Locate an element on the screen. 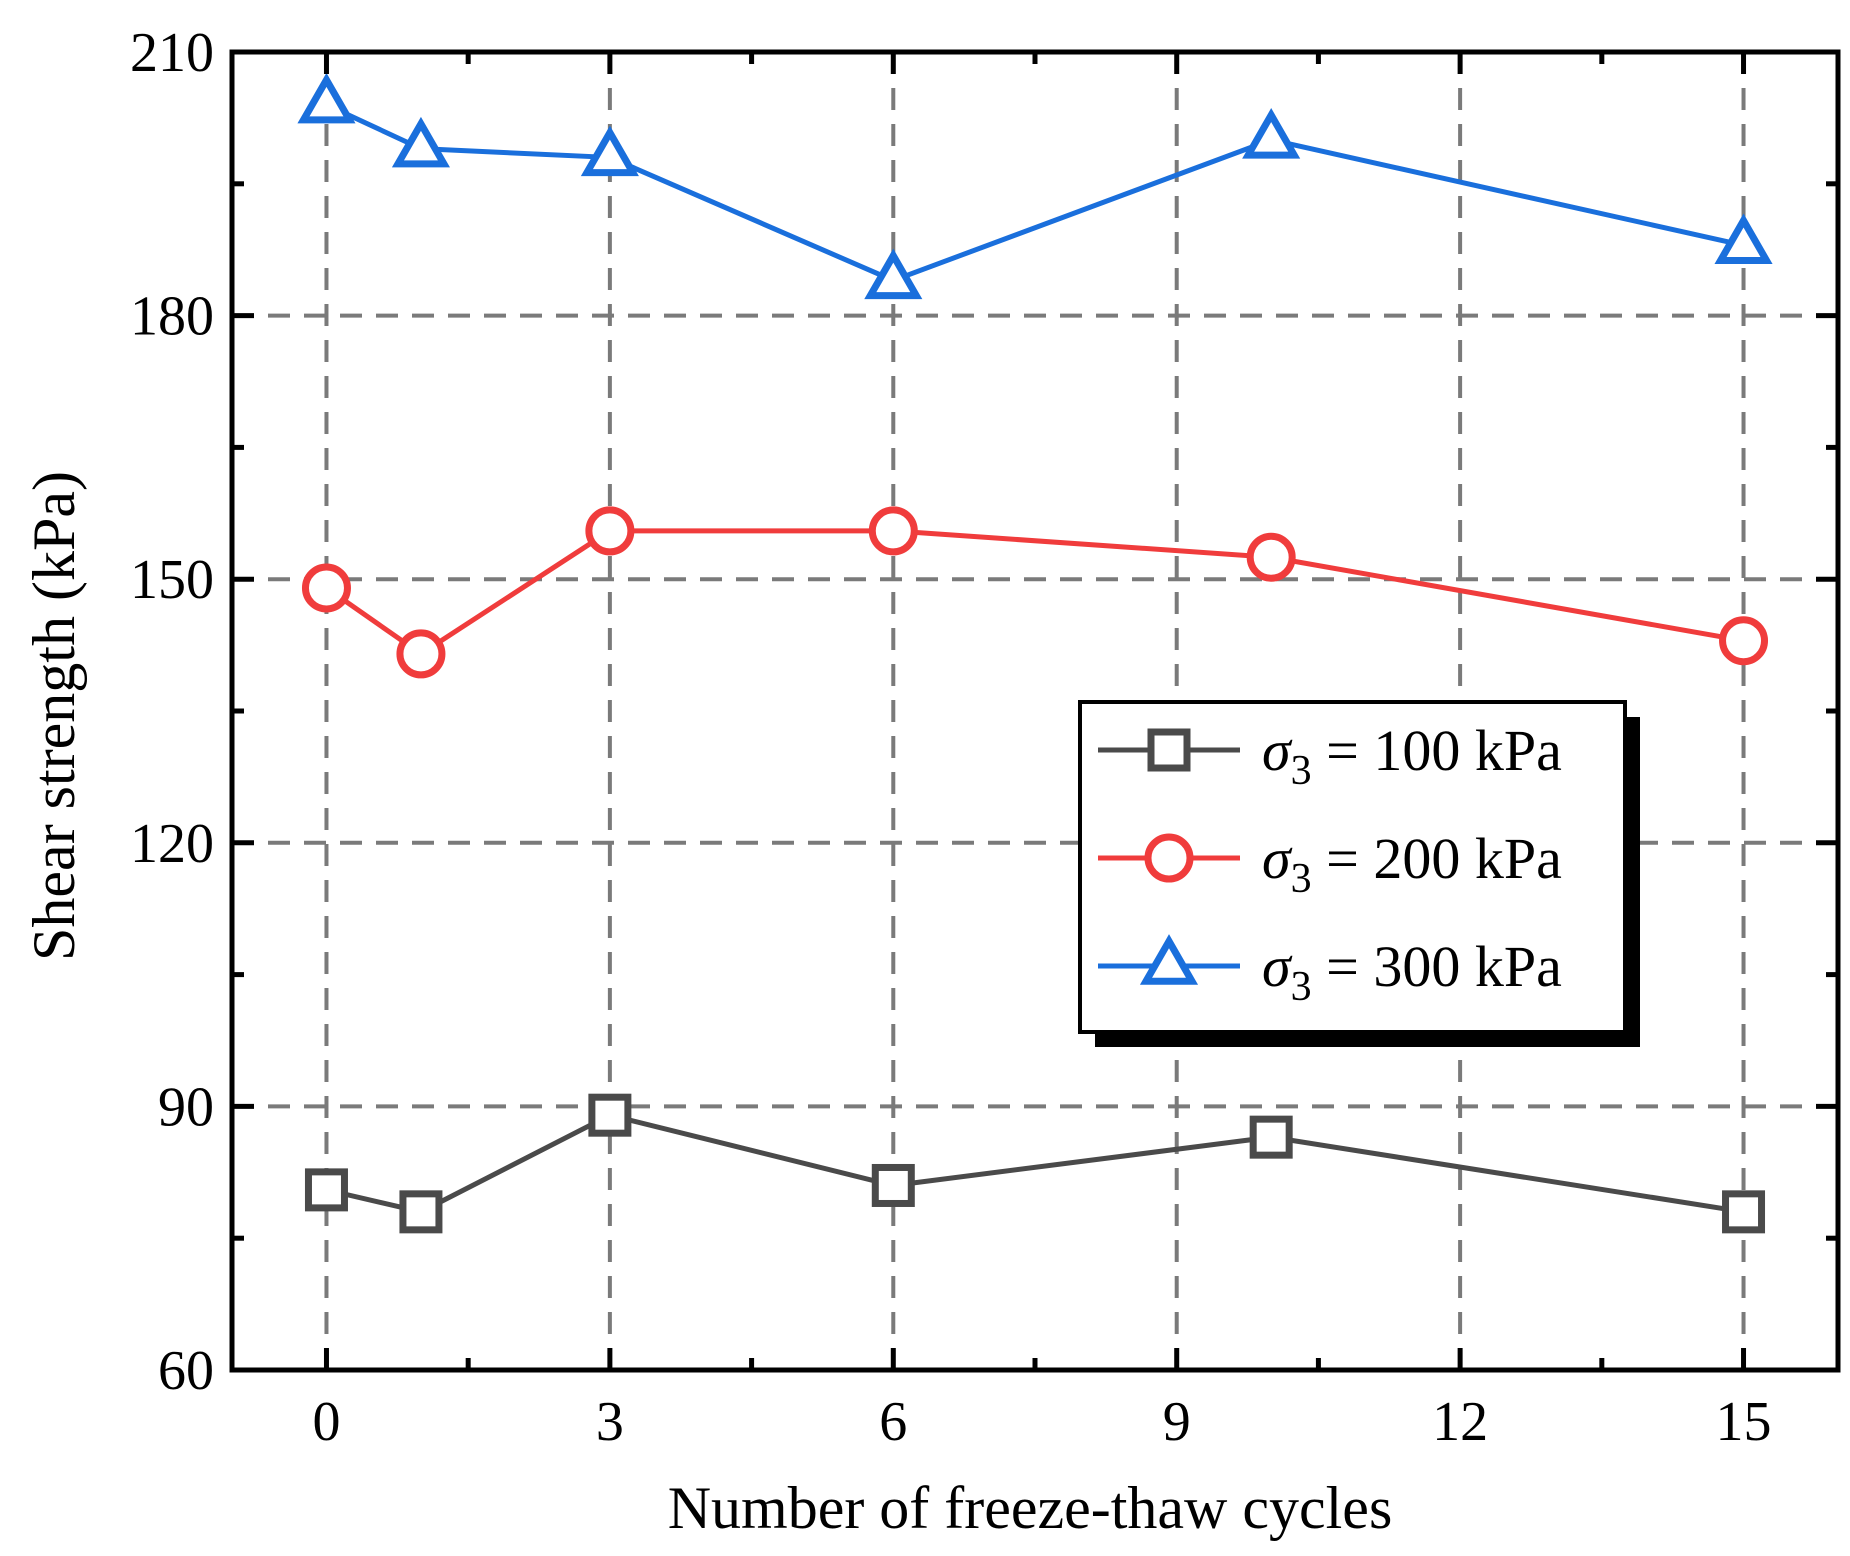  x-tick-label: 15 is located at coordinates (1744, 1422).